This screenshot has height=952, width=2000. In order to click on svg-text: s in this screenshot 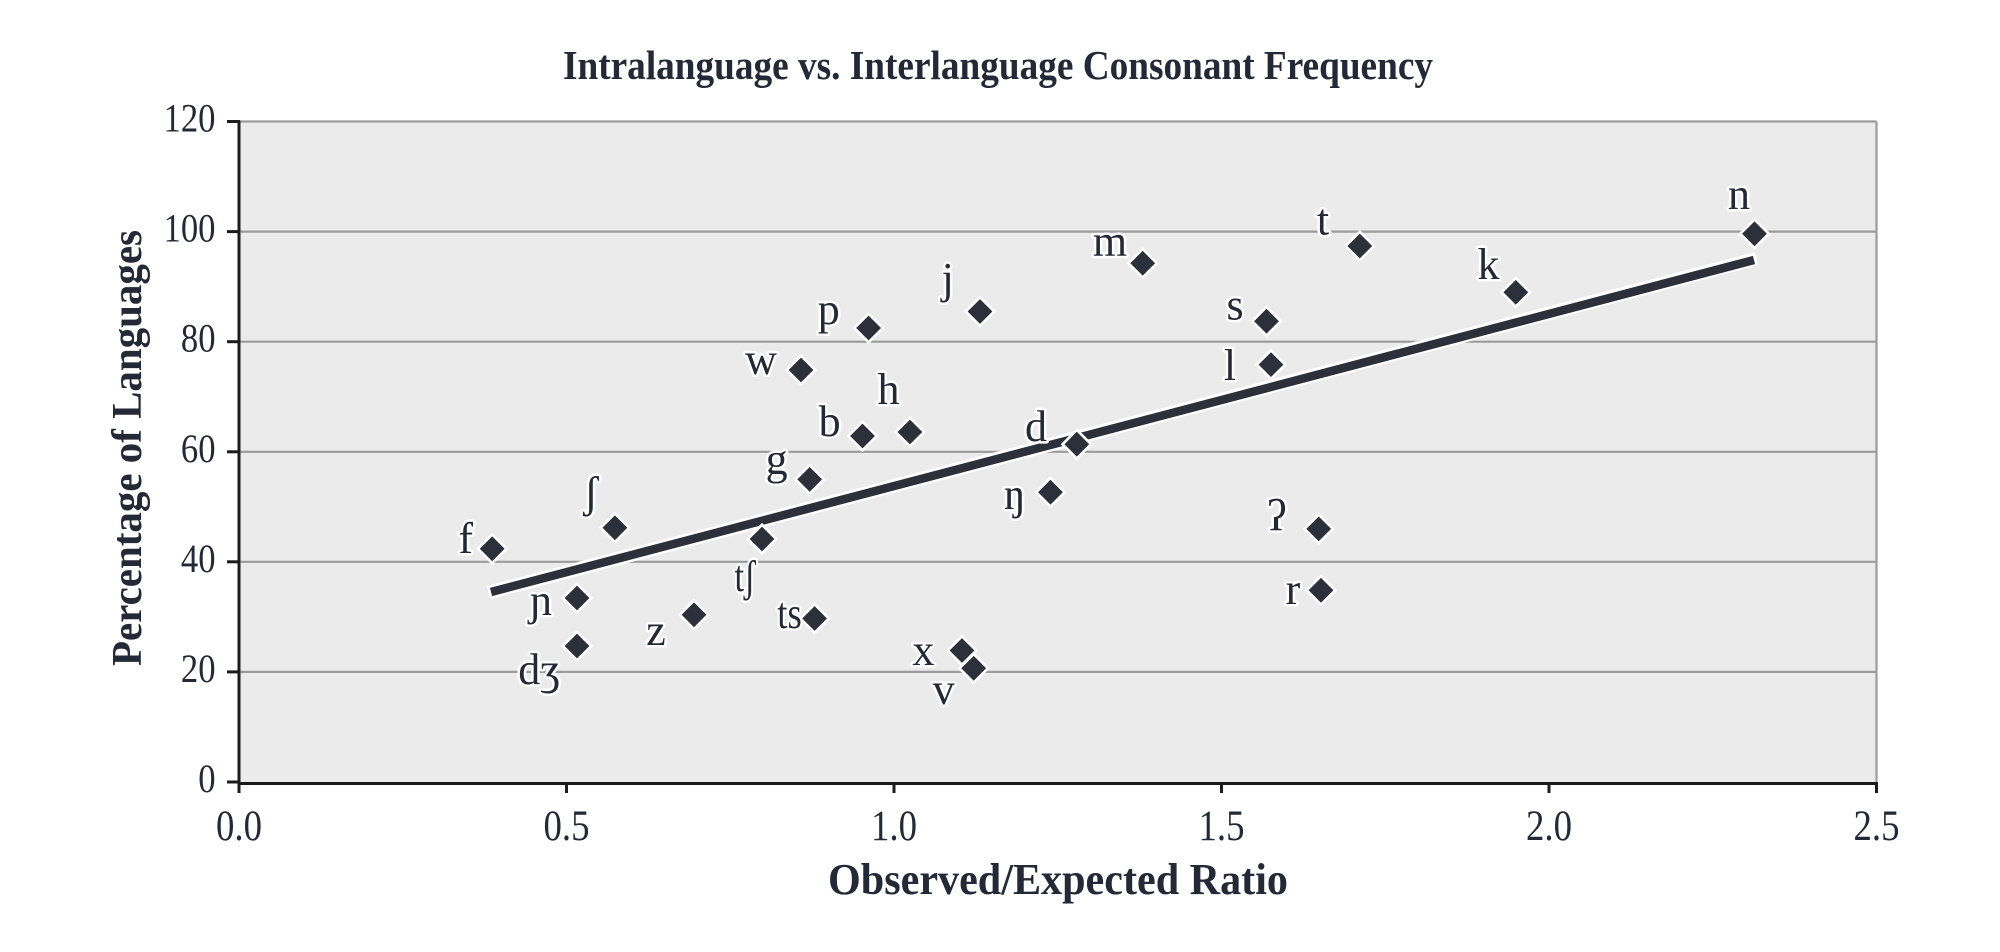, I will do `click(1234, 305)`.